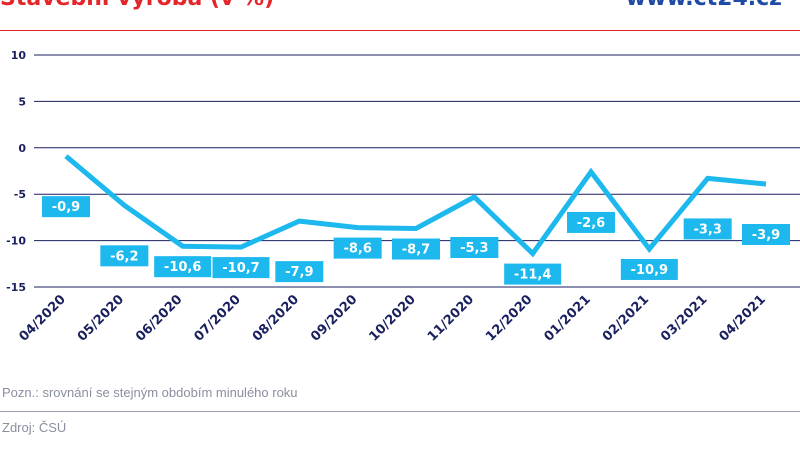 The height and width of the screenshot is (449, 800). What do you see at coordinates (137, 5) in the screenshot?
I see `chart-title: Stavební výroba (v %)` at bounding box center [137, 5].